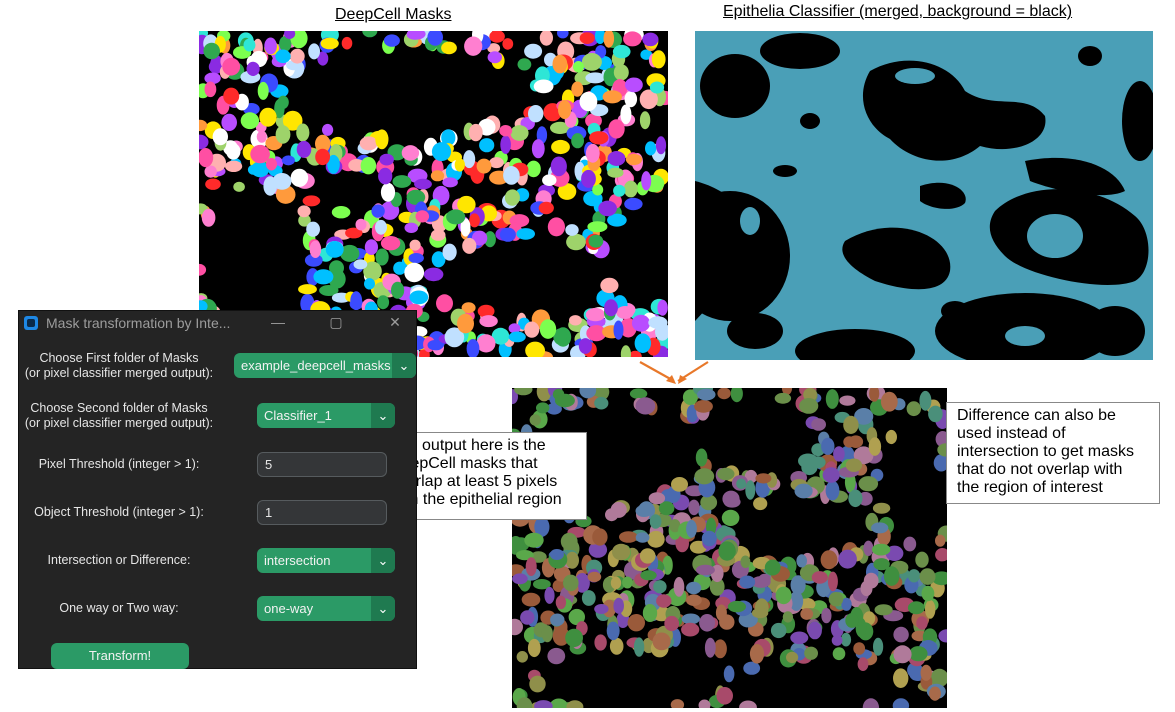  I want to click on transform-button: Transform!, so click(120, 656).